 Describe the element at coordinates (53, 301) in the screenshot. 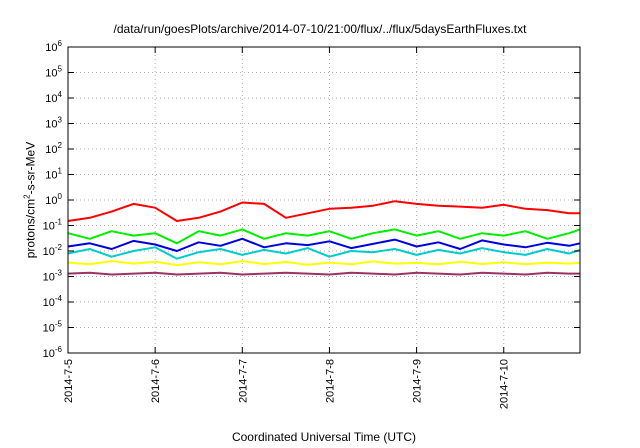

I see `y-tick-label: 10⁻⁴` at that location.